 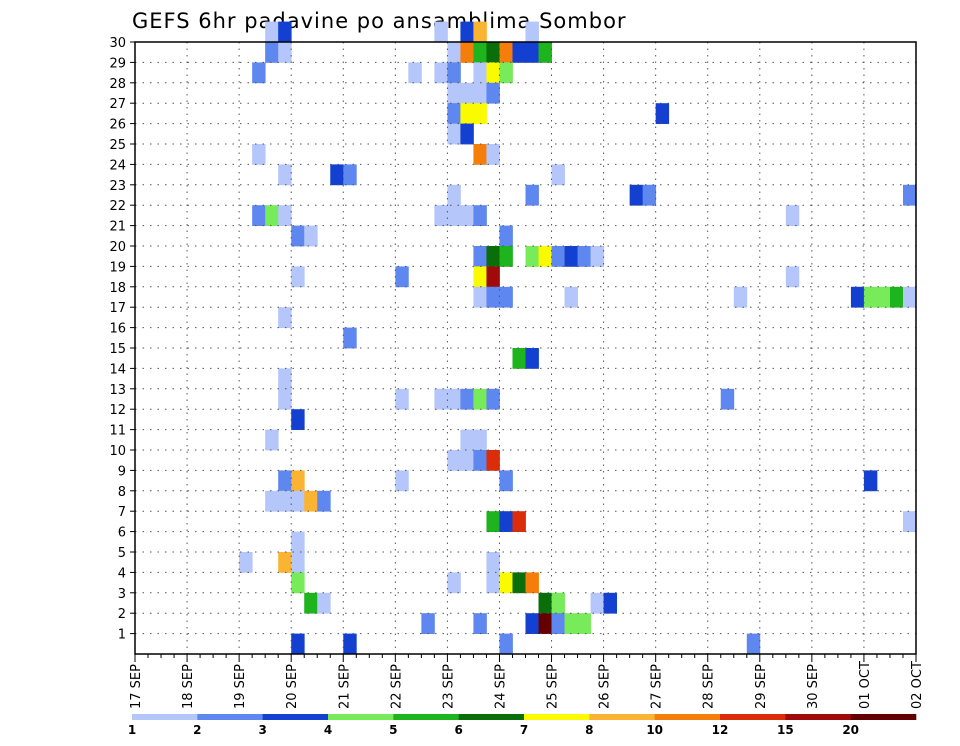 What do you see at coordinates (117, 308) in the screenshot?
I see `y-tick-label: 17` at bounding box center [117, 308].